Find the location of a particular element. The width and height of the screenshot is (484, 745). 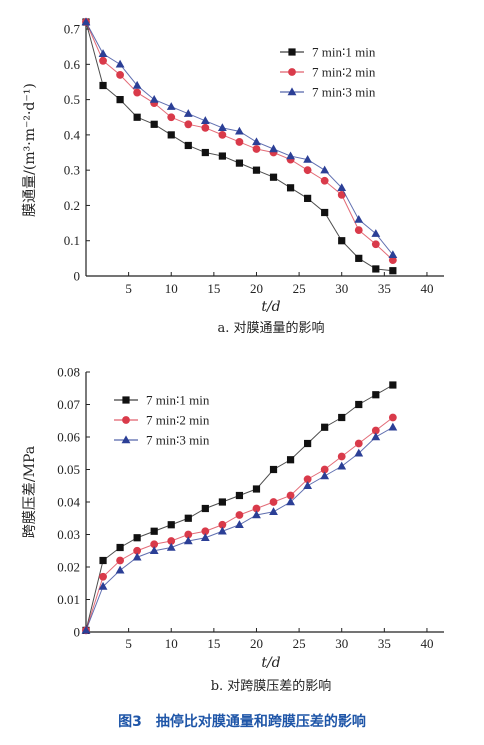

y-tick-label: 0.03 is located at coordinates (68, 534).